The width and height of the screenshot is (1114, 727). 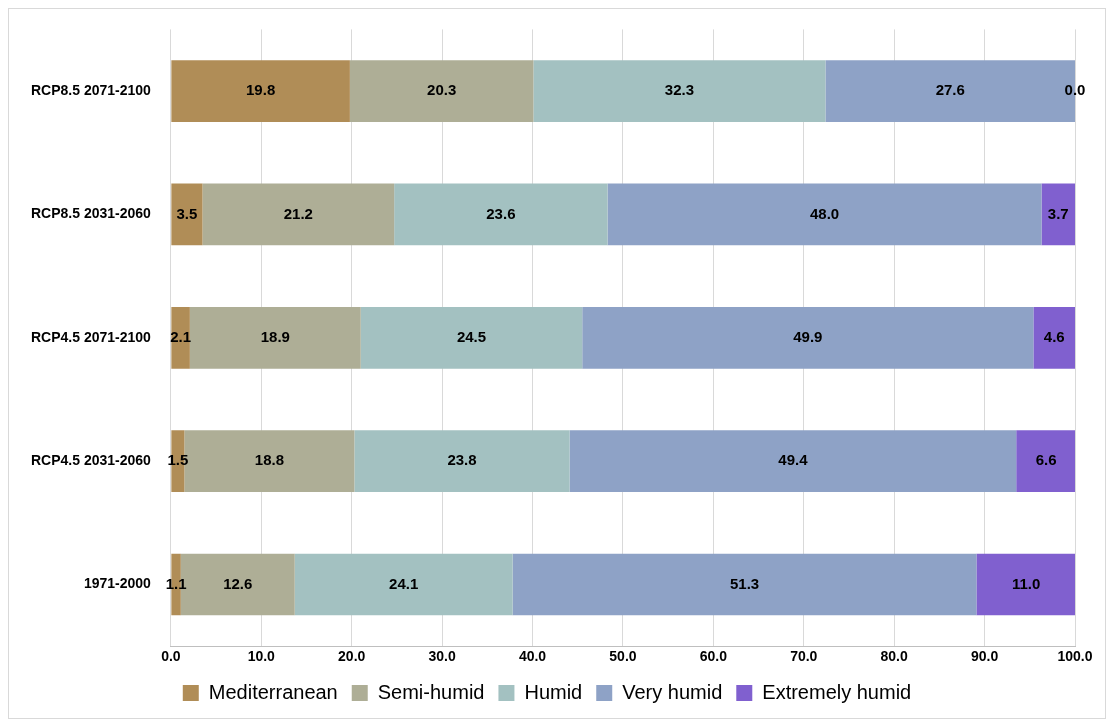 I want to click on x-tick-label: 10.0, so click(x=261, y=656).